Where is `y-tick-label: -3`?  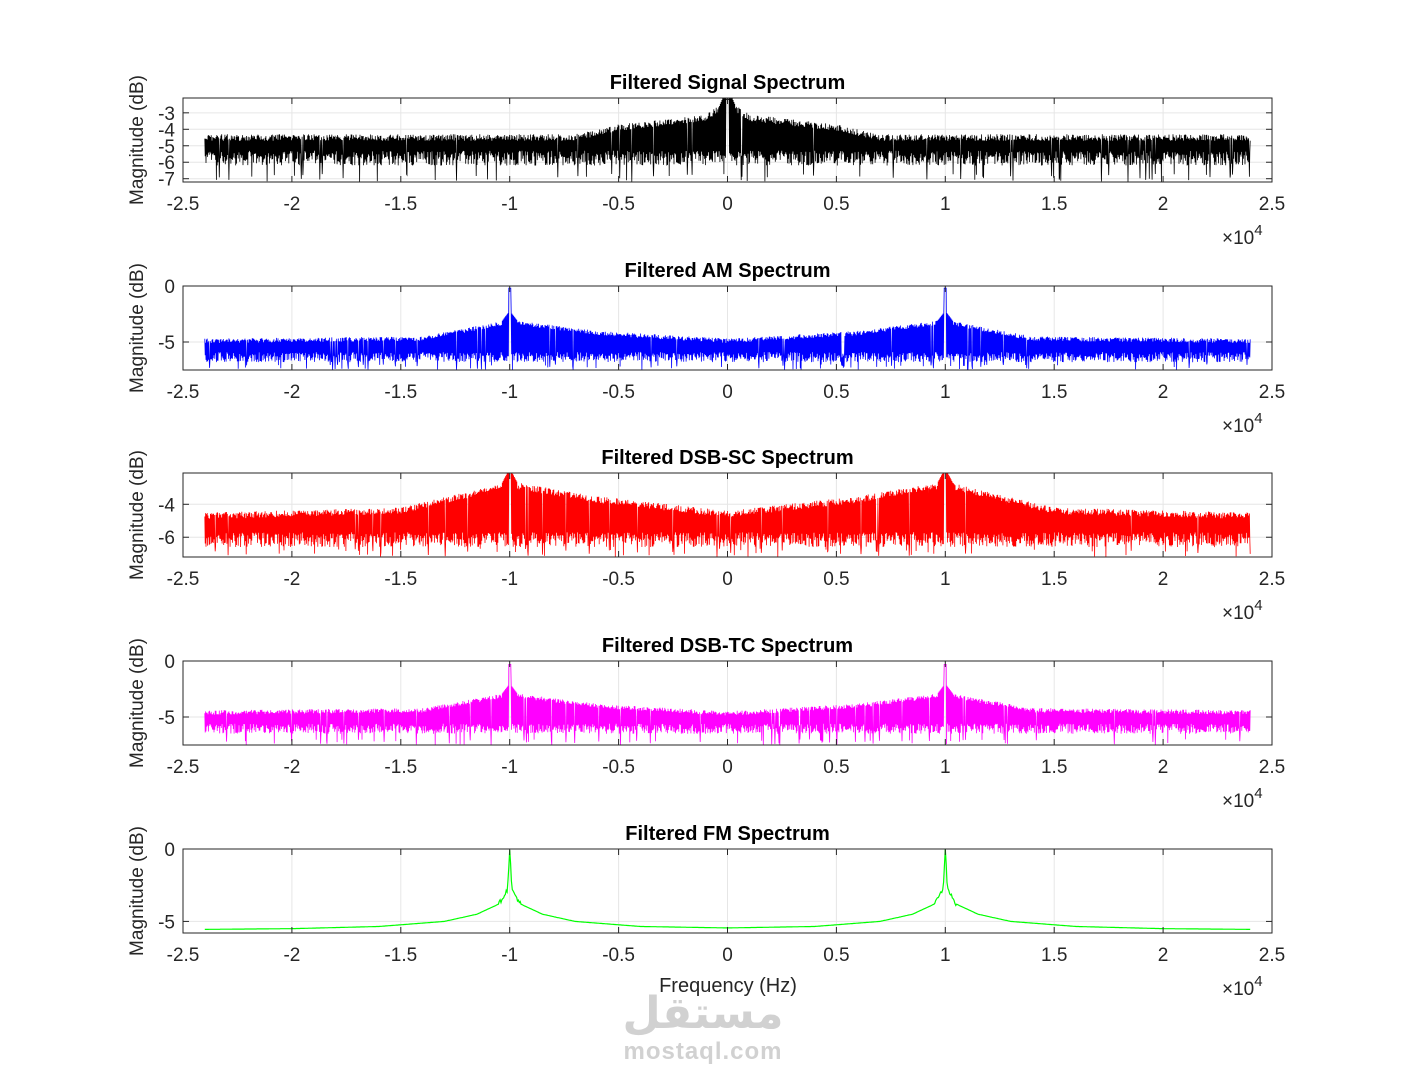
y-tick-label: -3 is located at coordinates (166, 114).